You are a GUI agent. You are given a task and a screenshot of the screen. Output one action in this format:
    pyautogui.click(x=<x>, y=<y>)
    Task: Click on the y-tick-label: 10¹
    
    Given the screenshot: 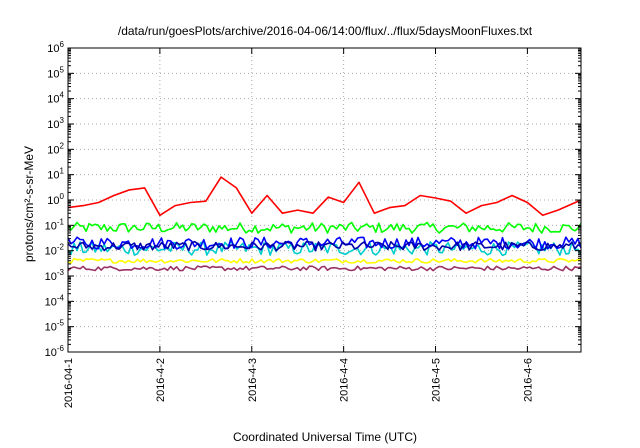 What is the action you would take?
    pyautogui.click(x=55, y=174)
    